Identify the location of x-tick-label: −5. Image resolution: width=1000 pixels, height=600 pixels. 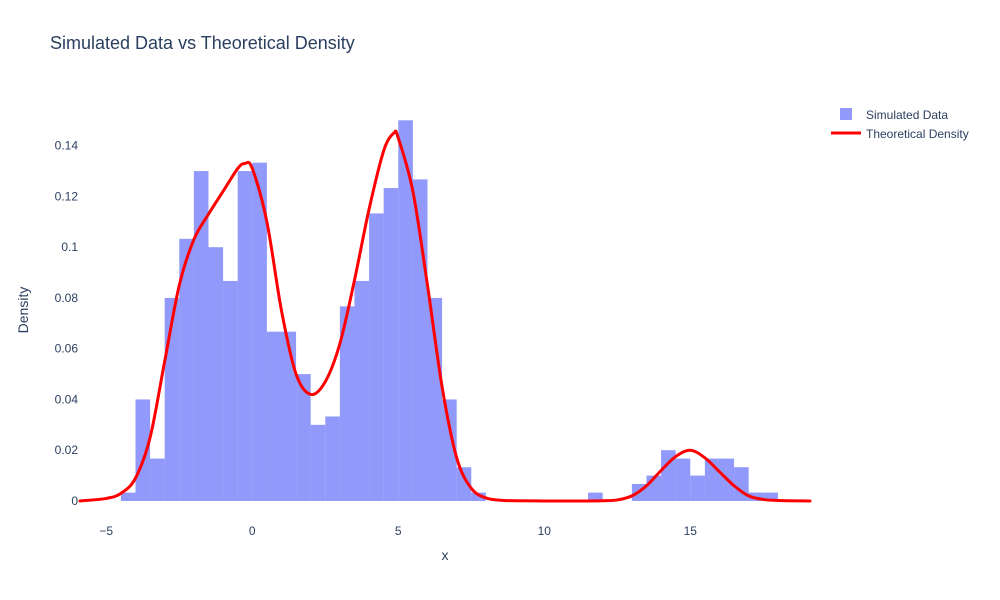
(106, 531).